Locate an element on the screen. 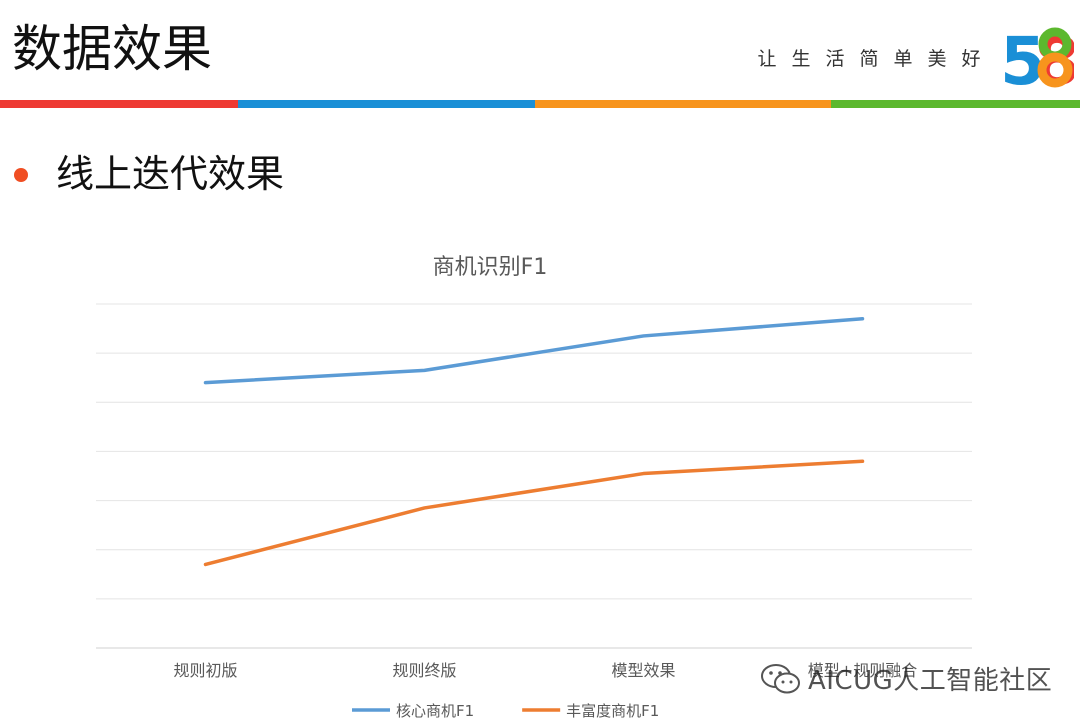 This screenshot has height=728, width=1080. section-title: 线上迭代效果 is located at coordinates (170, 174).